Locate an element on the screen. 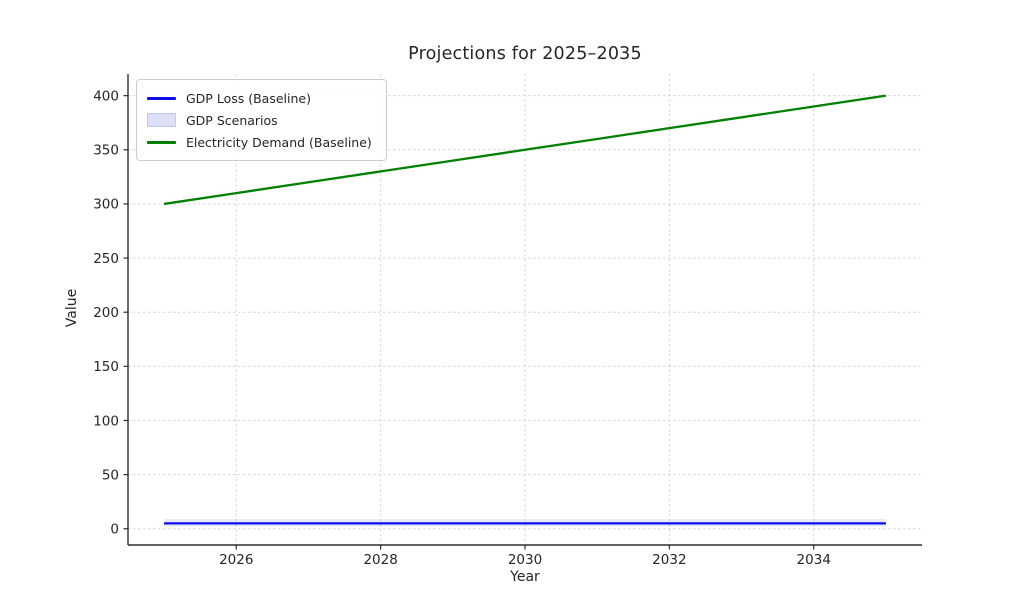  x-tick-label: 2030 is located at coordinates (525, 560).